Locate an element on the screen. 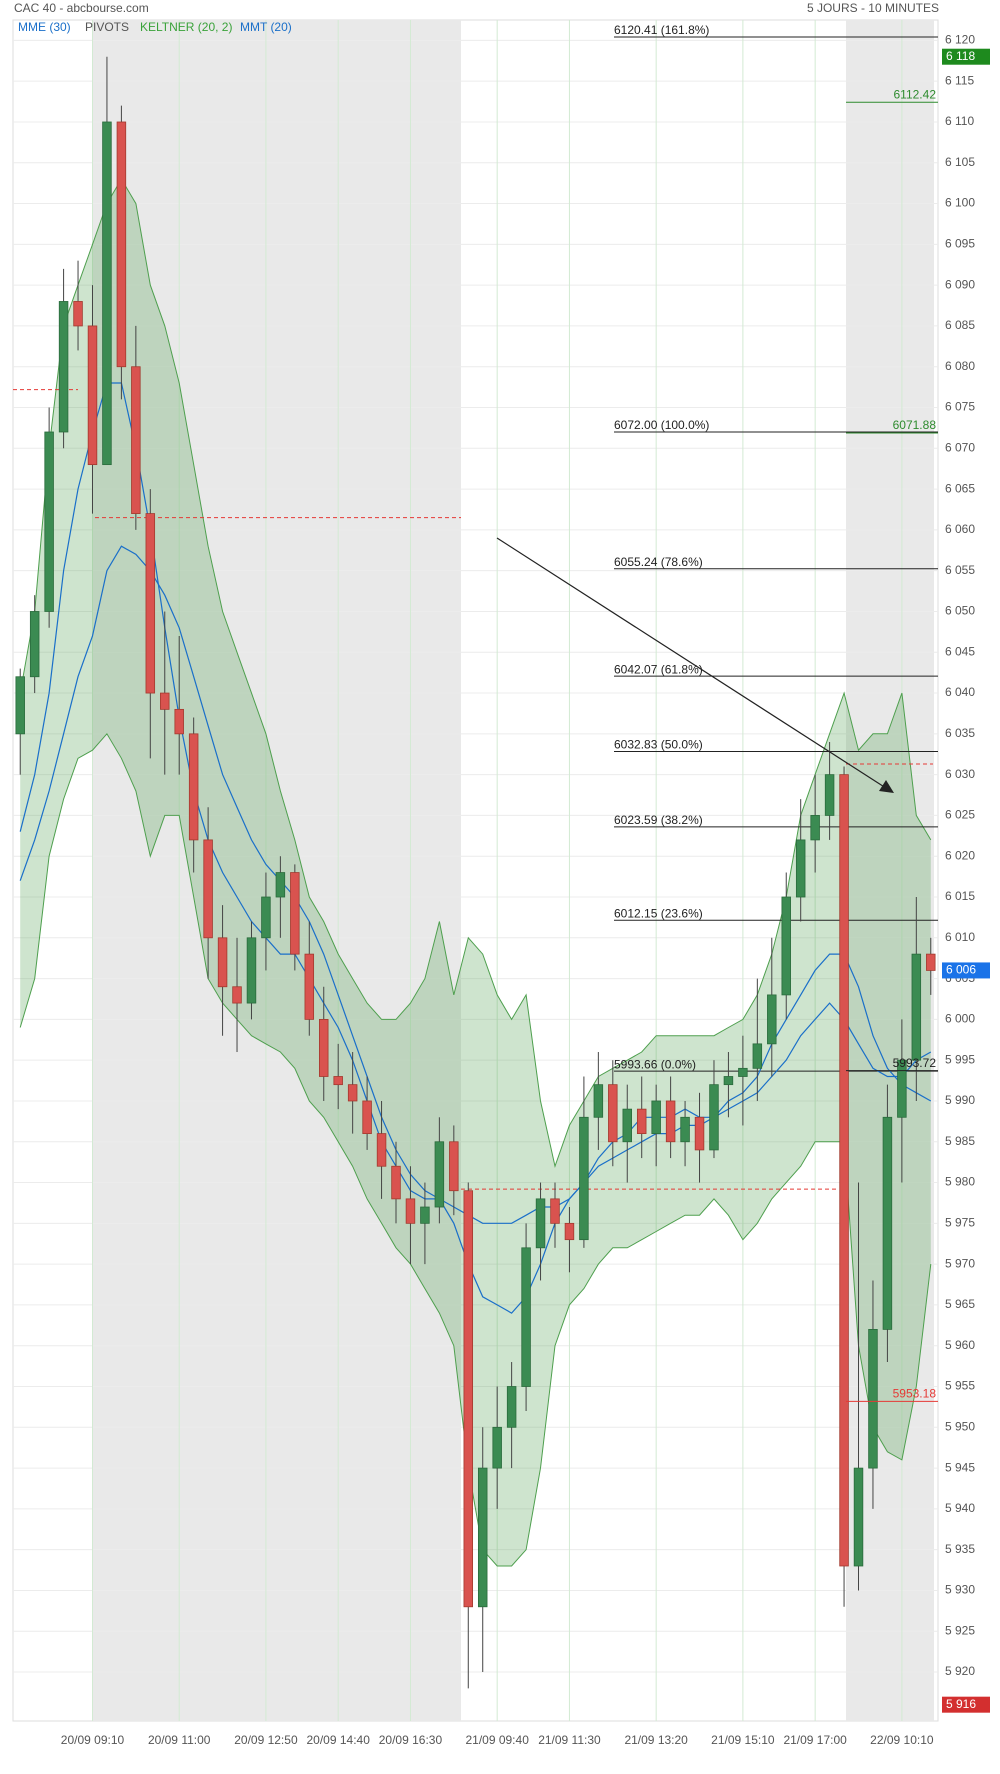 This screenshot has width=1000, height=1774. price-badge-label: 5 916 is located at coordinates (961, 1704).